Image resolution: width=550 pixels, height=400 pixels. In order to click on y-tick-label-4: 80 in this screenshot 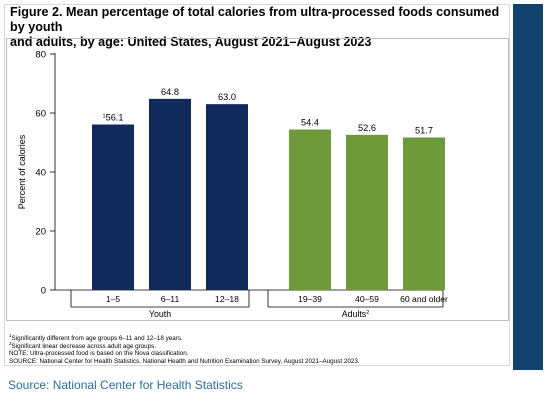, I will do `click(40, 55)`.